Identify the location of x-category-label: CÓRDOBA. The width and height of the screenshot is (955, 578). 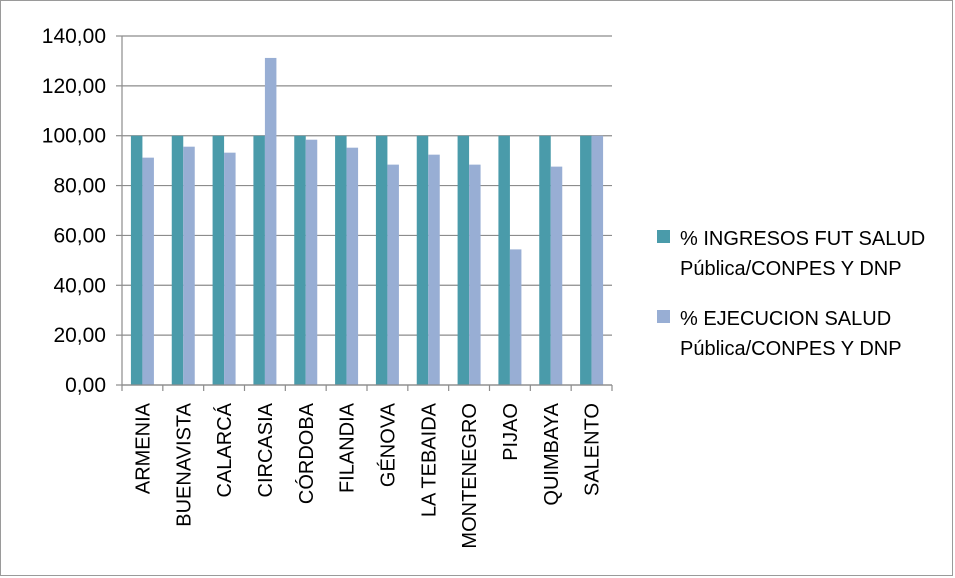
(306, 453).